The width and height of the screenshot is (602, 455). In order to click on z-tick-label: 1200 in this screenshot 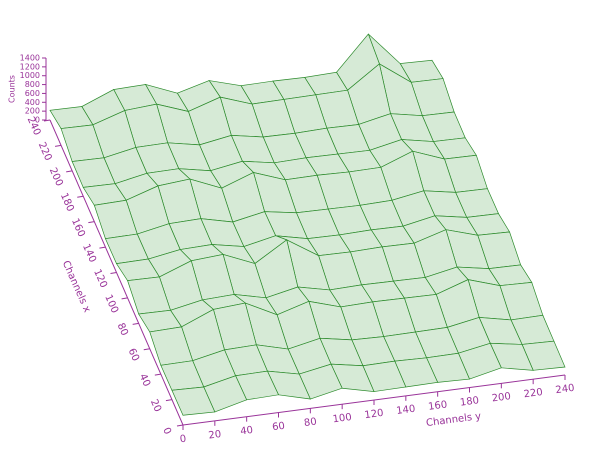, I will do `click(30, 66)`.